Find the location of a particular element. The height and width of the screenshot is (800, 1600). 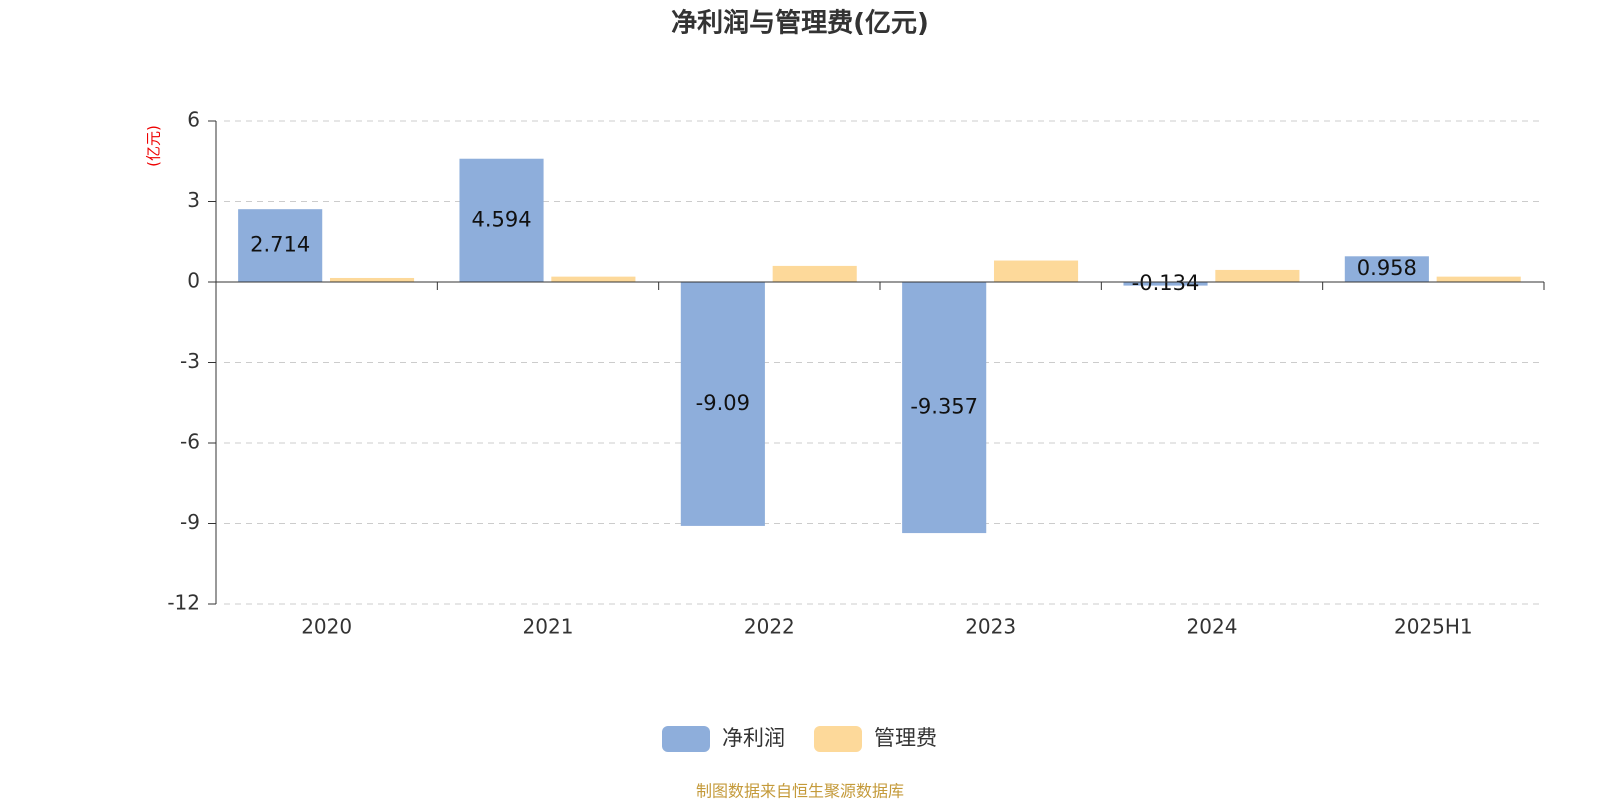

x-tick-label: 2020 is located at coordinates (326, 627).